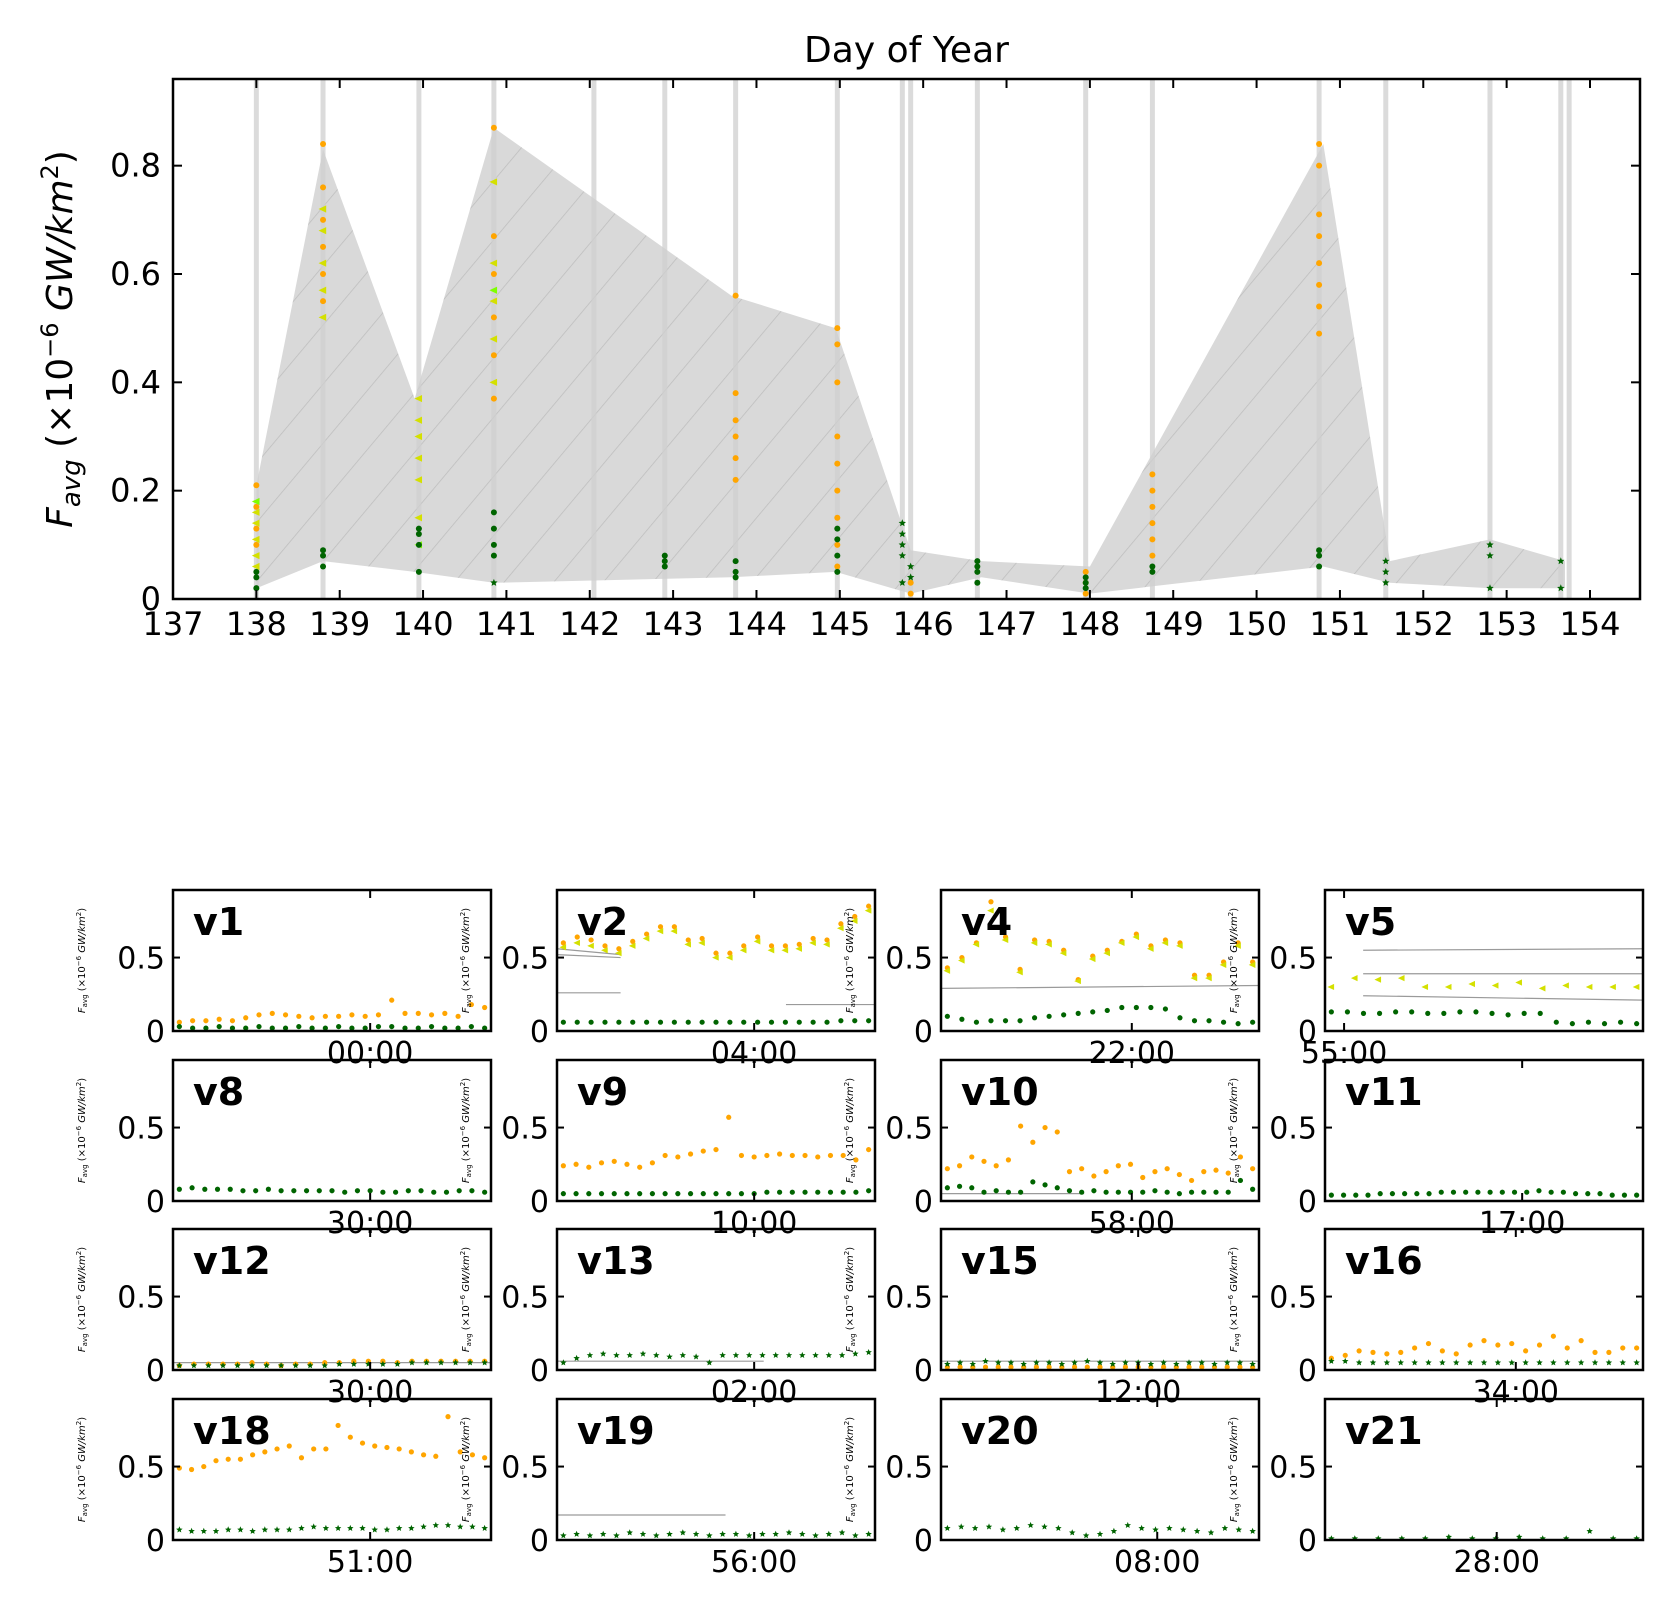 This screenshot has height=1613, width=1666. What do you see at coordinates (1138, 1392) in the screenshot?
I see `x-tick-label: 12:00` at bounding box center [1138, 1392].